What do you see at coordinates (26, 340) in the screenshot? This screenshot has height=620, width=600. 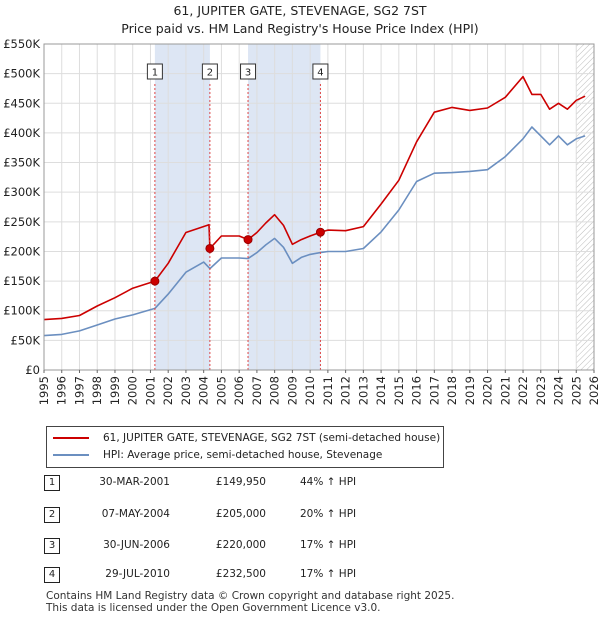 I see `y-tick-label: £50K` at bounding box center [26, 340].